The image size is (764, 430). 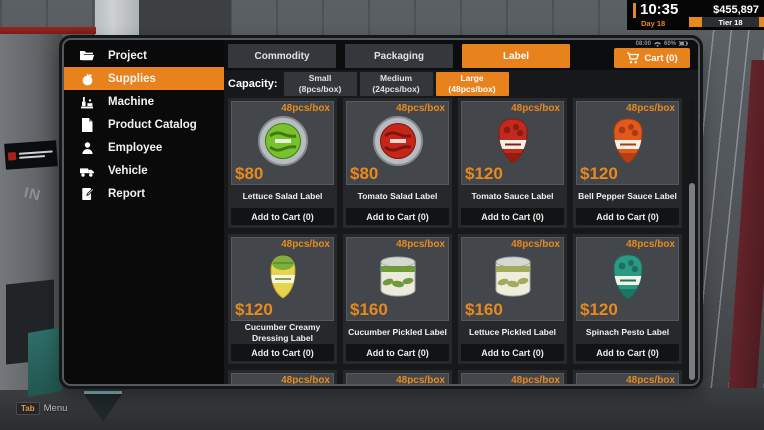 What do you see at coordinates (55, 408) in the screenshot?
I see `menu-hint-label: Menu` at bounding box center [55, 408].